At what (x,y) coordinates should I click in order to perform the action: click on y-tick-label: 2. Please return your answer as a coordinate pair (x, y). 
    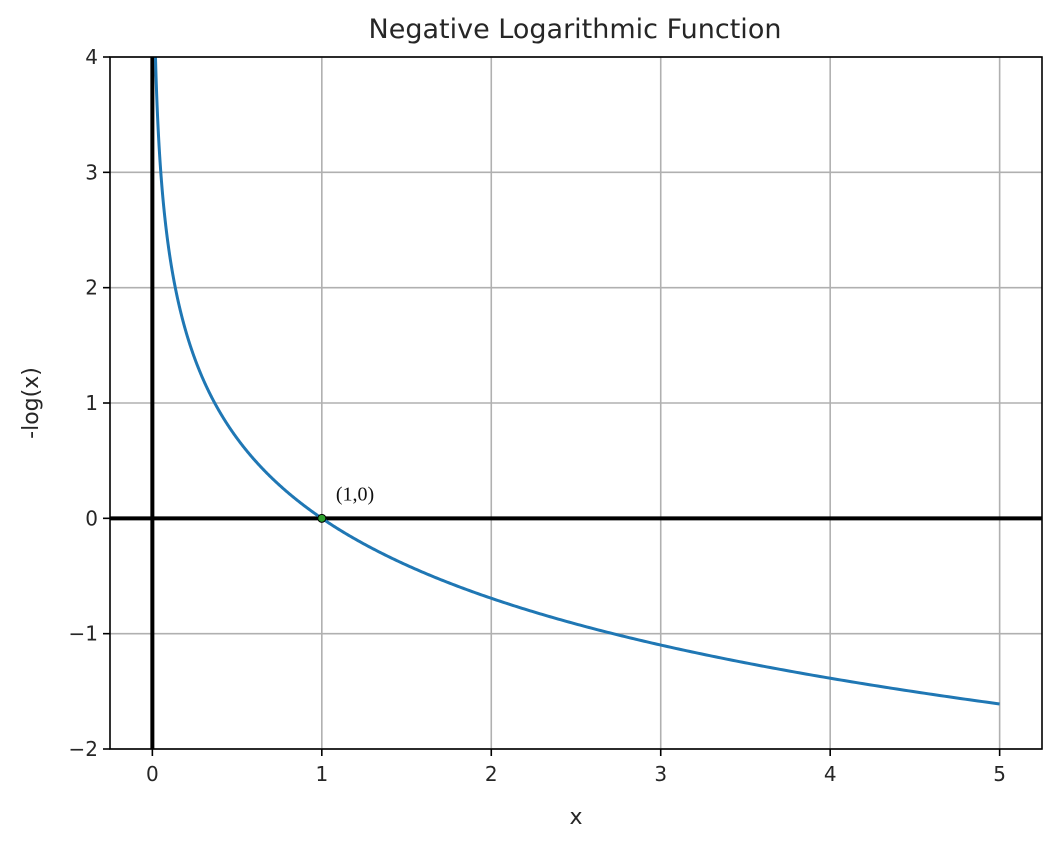
    Looking at the image, I should click on (91, 288).